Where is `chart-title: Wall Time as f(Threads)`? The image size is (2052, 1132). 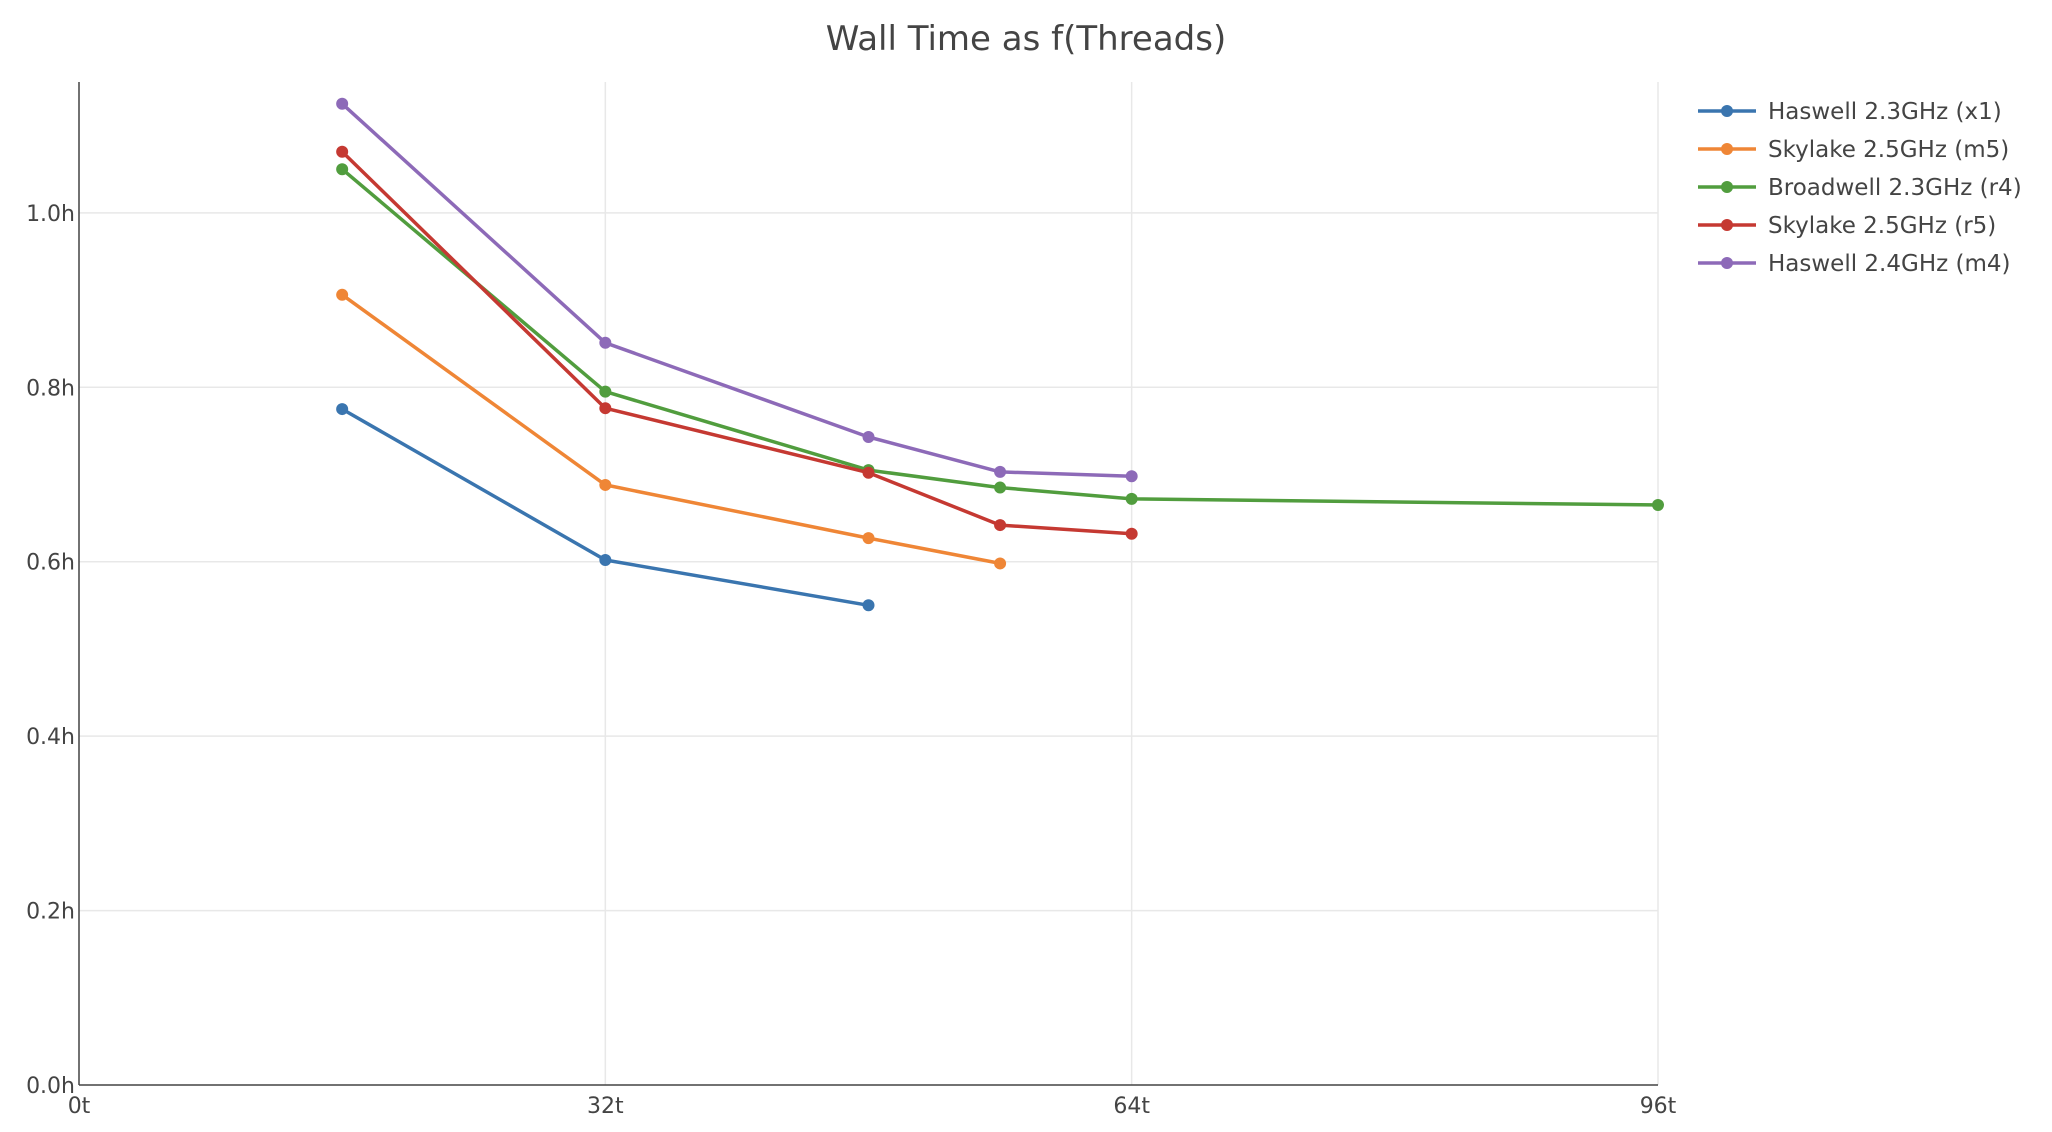 chart-title: Wall Time as f(Threads) is located at coordinates (1026, 39).